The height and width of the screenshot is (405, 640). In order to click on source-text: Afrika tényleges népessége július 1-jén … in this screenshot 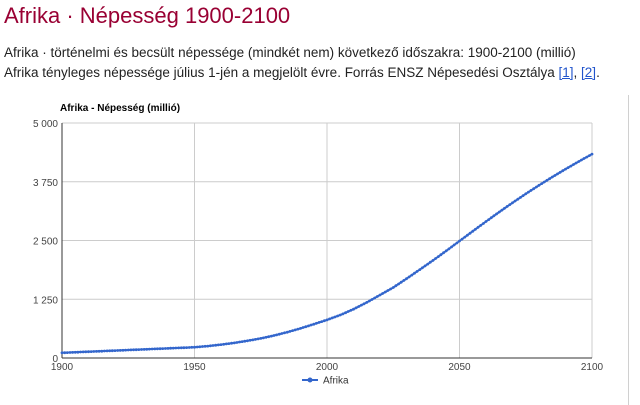, I will do `click(281, 72)`.